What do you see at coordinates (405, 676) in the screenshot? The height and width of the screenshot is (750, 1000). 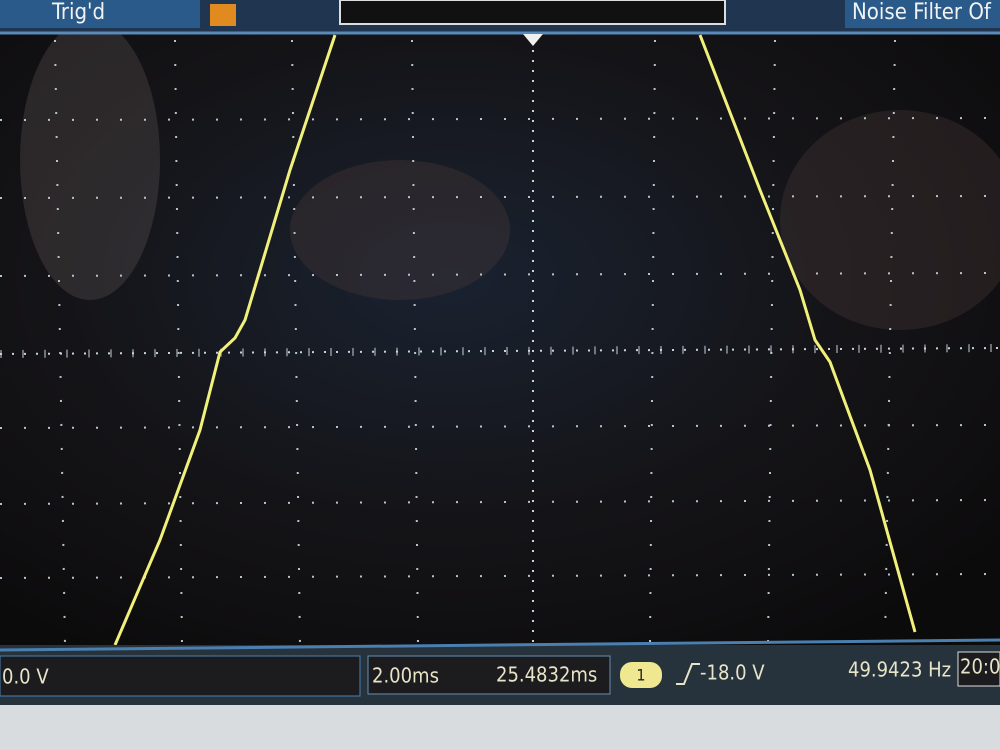 I see `timebase: 2.00ms` at bounding box center [405, 676].